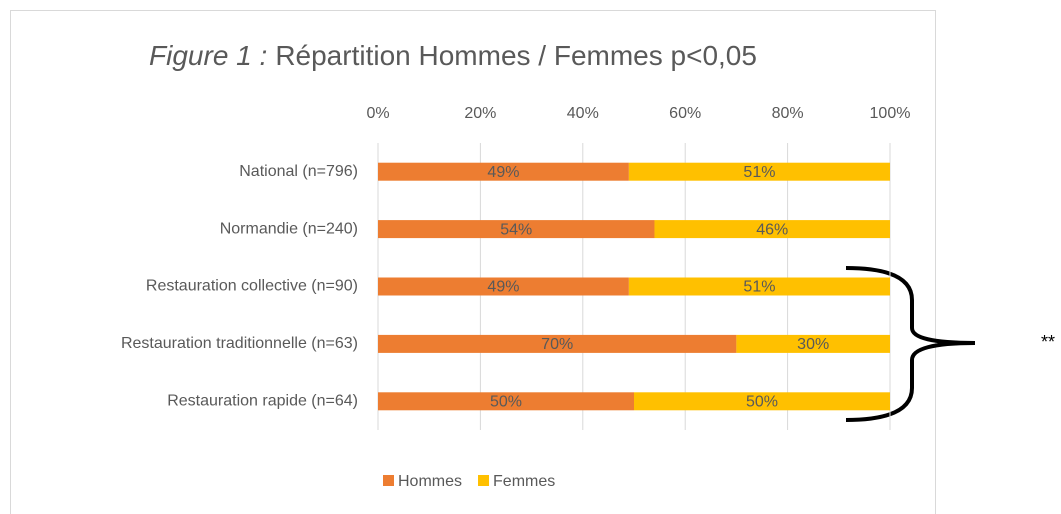 This screenshot has width=1061, height=514. Describe the element at coordinates (377, 113) in the screenshot. I see `x-tick-label: 0%` at that location.